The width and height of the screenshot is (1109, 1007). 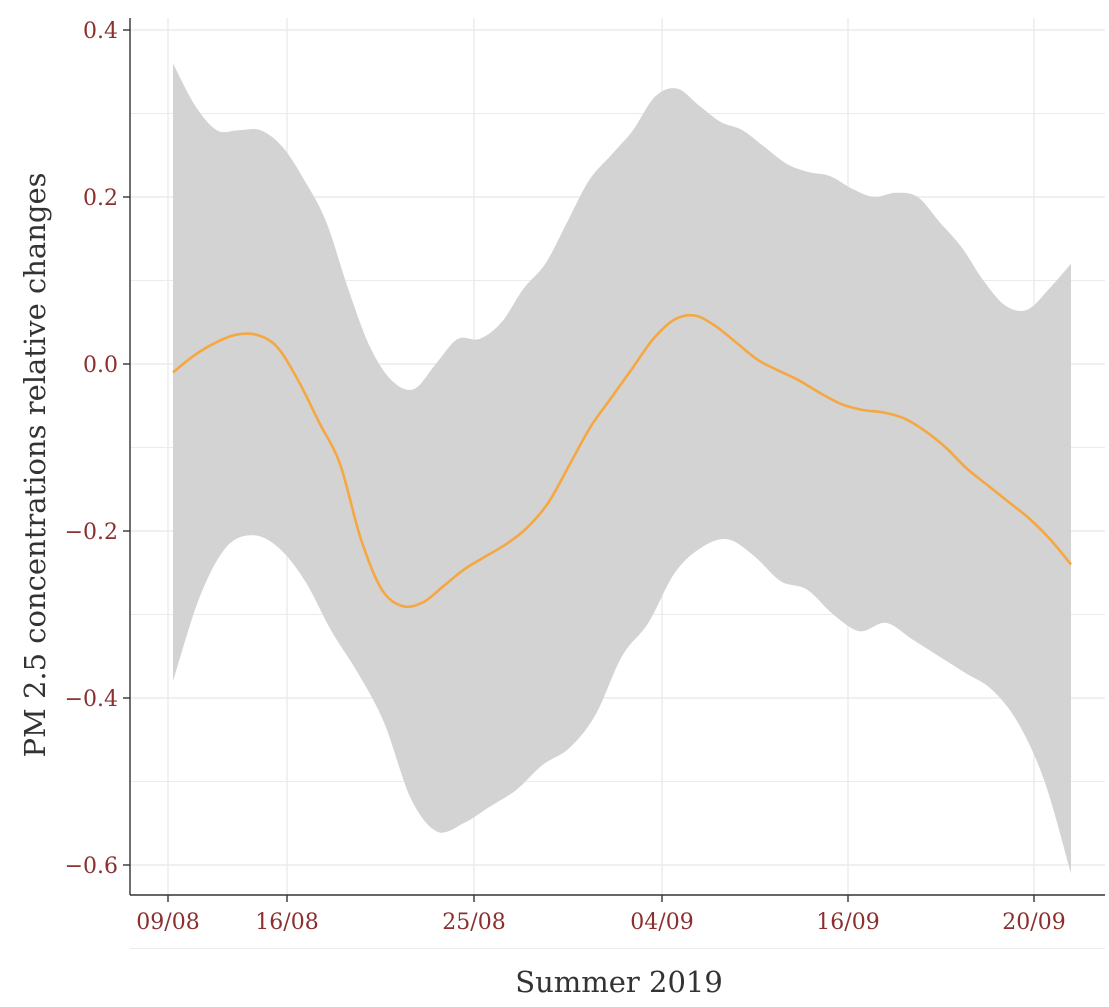 I want to click on x-tick-label: 04/09, so click(x=661, y=922).